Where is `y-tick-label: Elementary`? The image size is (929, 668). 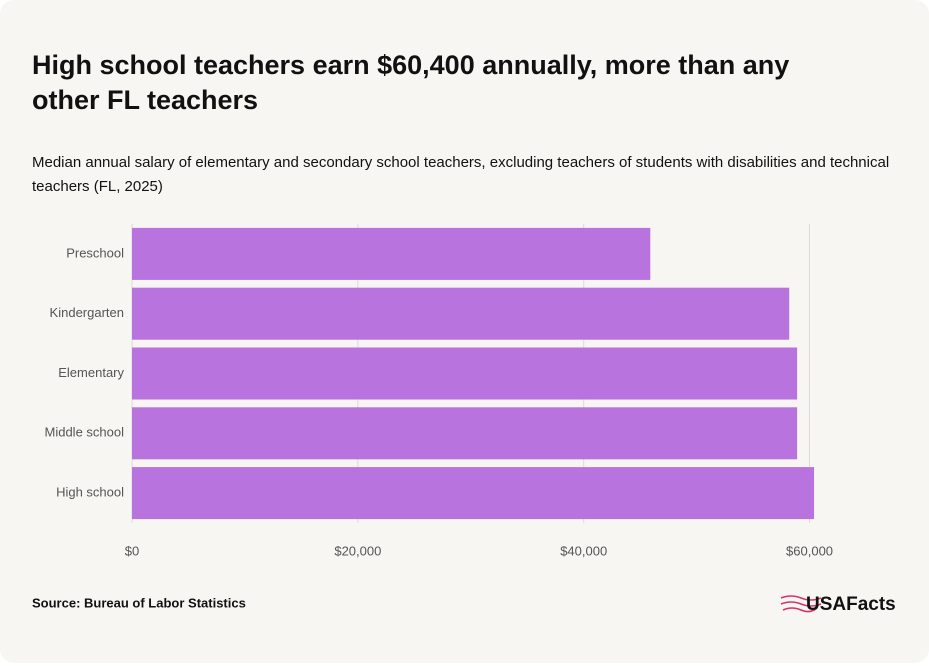 y-tick-label: Elementary is located at coordinates (91, 372).